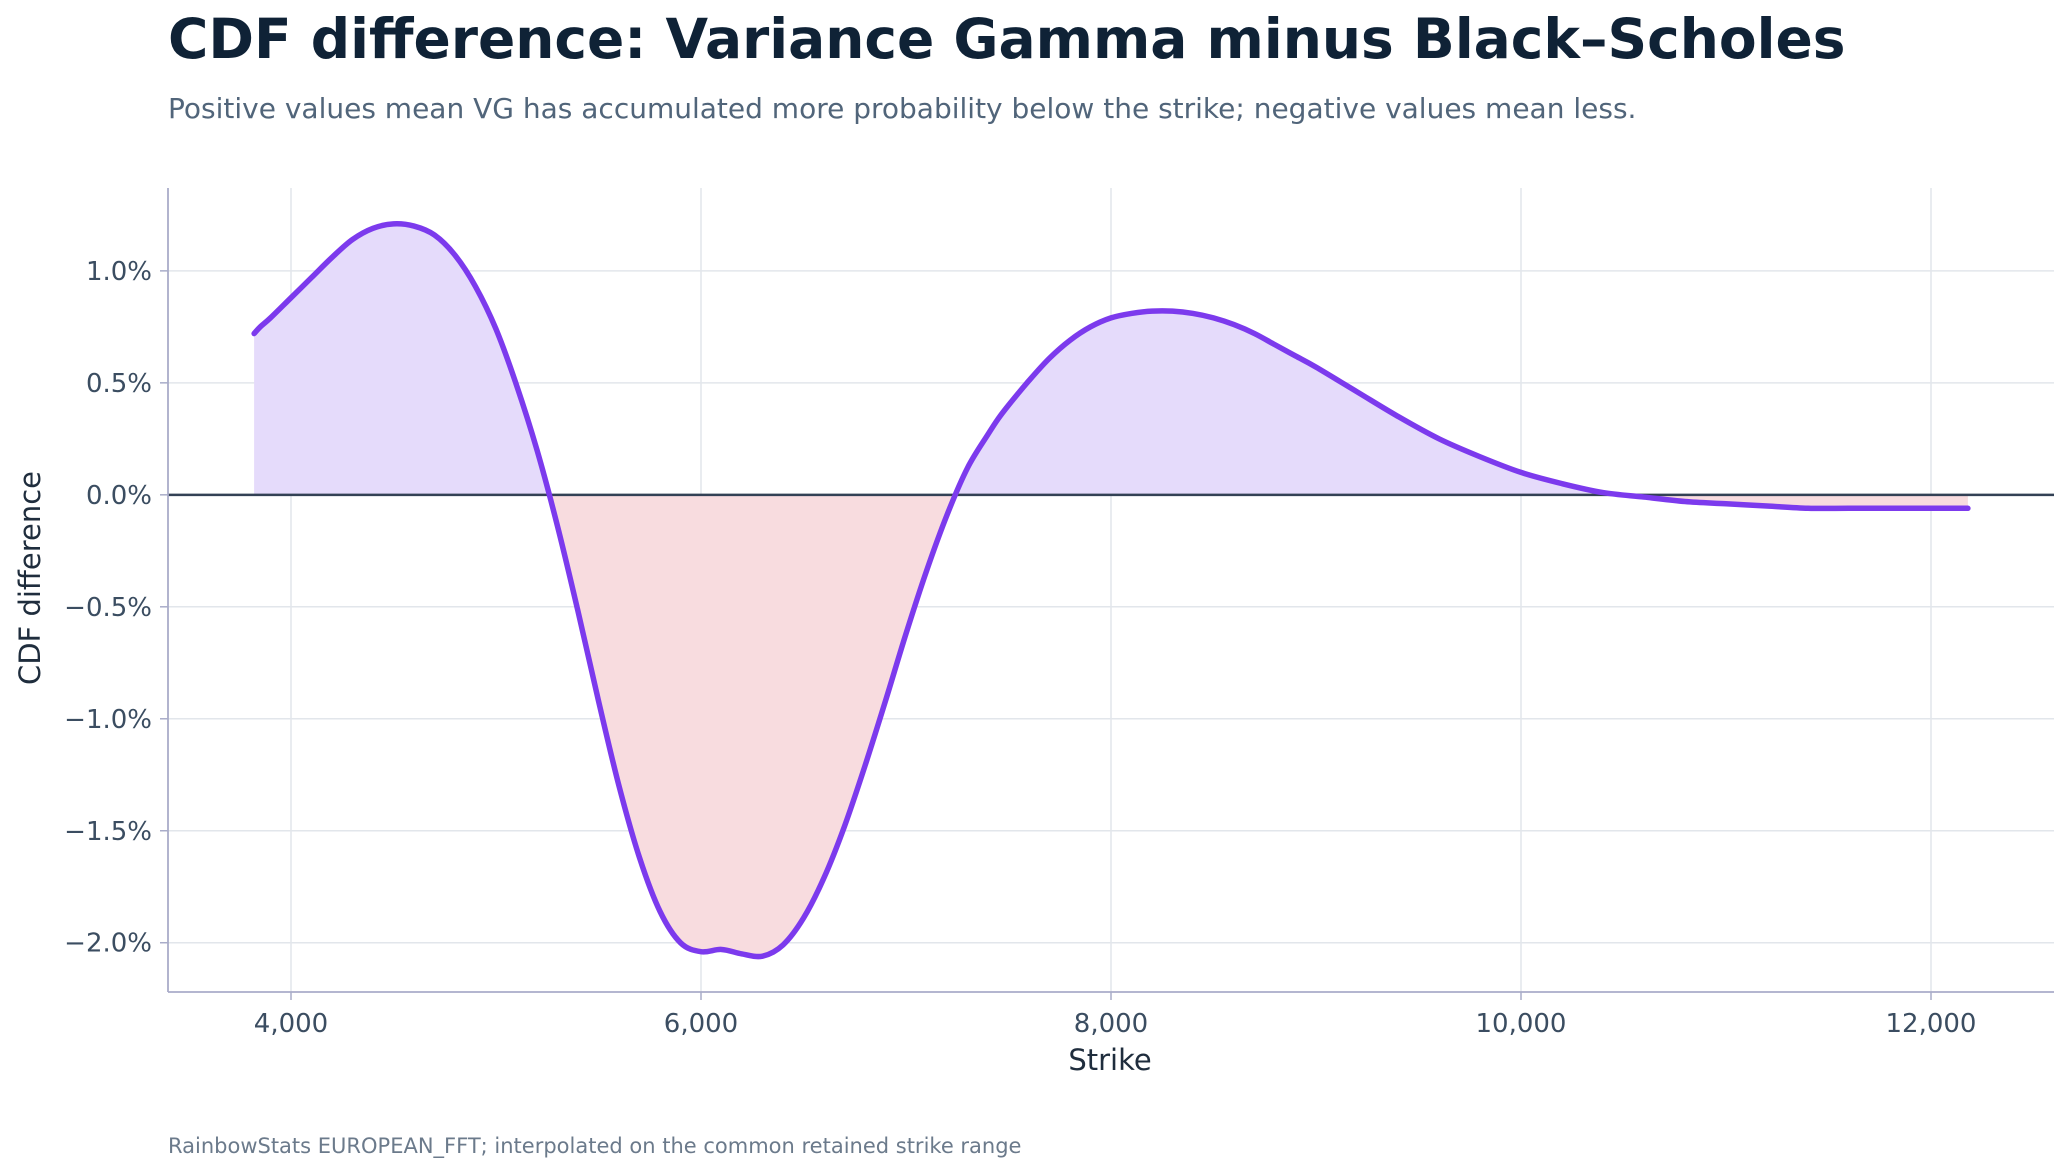 The height and width of the screenshot is (1173, 2064). I want to click on y-tick-label: 0.0%, so click(119, 496).